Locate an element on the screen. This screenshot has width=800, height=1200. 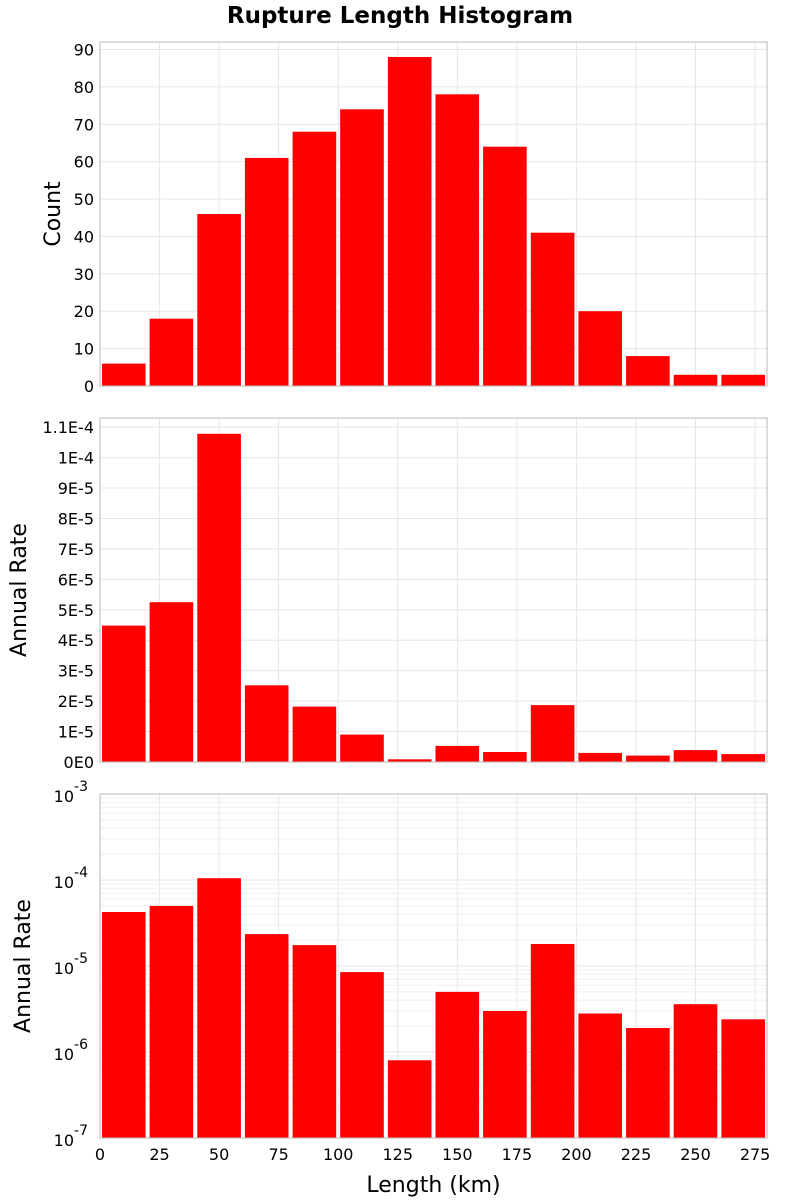
x-tick-label: 100 is located at coordinates (338, 1154).